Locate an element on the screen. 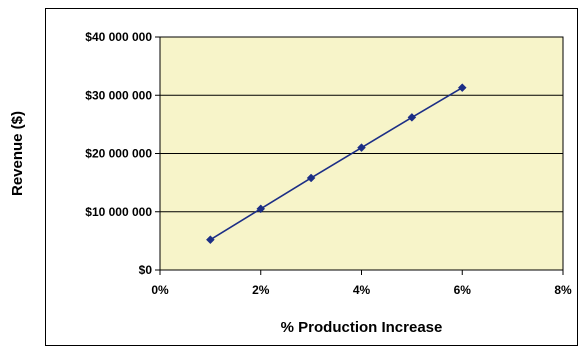 The height and width of the screenshot is (356, 586). y-tick-label-0: $0 is located at coordinates (146, 270).